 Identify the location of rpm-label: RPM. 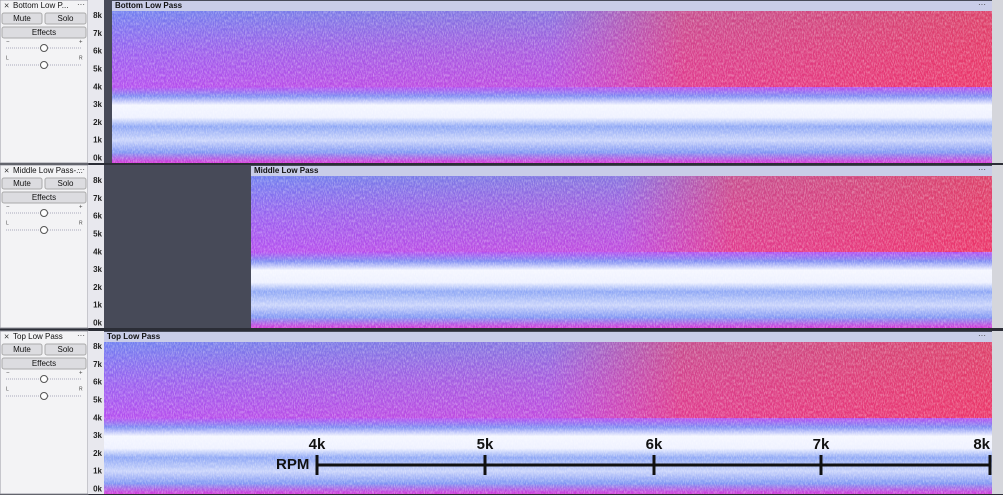
(292, 464).